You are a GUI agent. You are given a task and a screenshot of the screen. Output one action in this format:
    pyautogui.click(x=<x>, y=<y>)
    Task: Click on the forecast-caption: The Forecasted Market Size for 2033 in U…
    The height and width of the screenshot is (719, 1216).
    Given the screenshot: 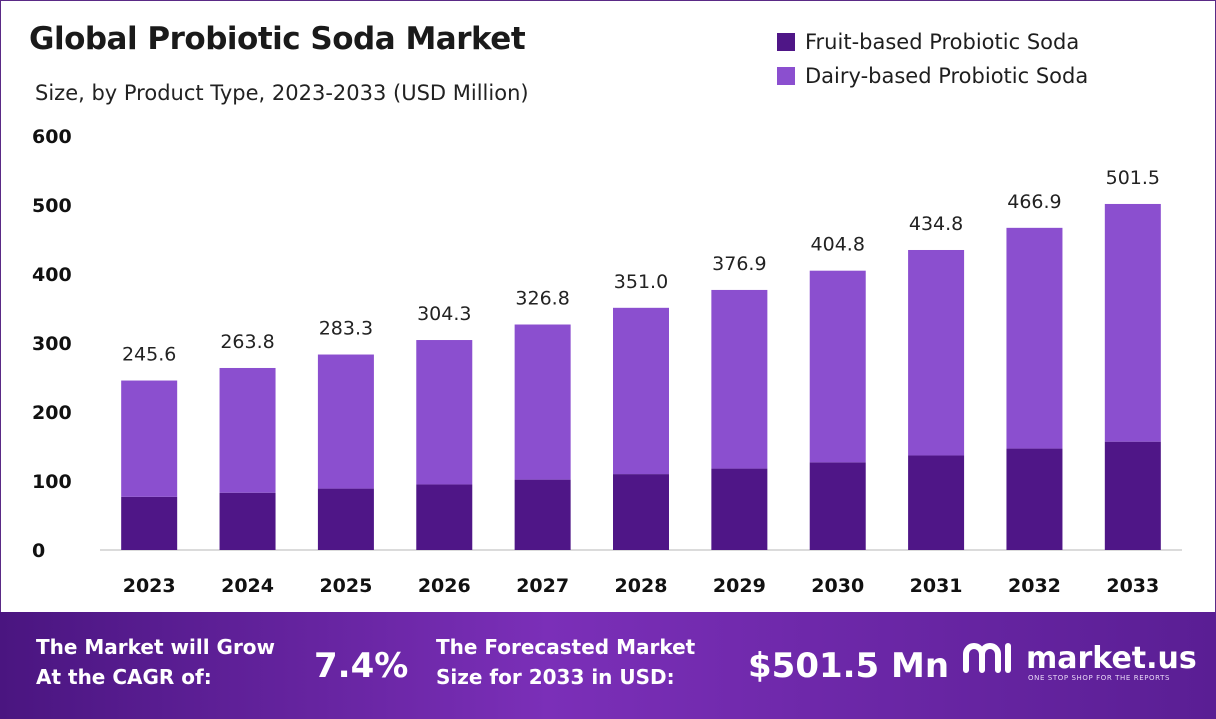 What is the action you would take?
    pyautogui.click(x=565, y=662)
    